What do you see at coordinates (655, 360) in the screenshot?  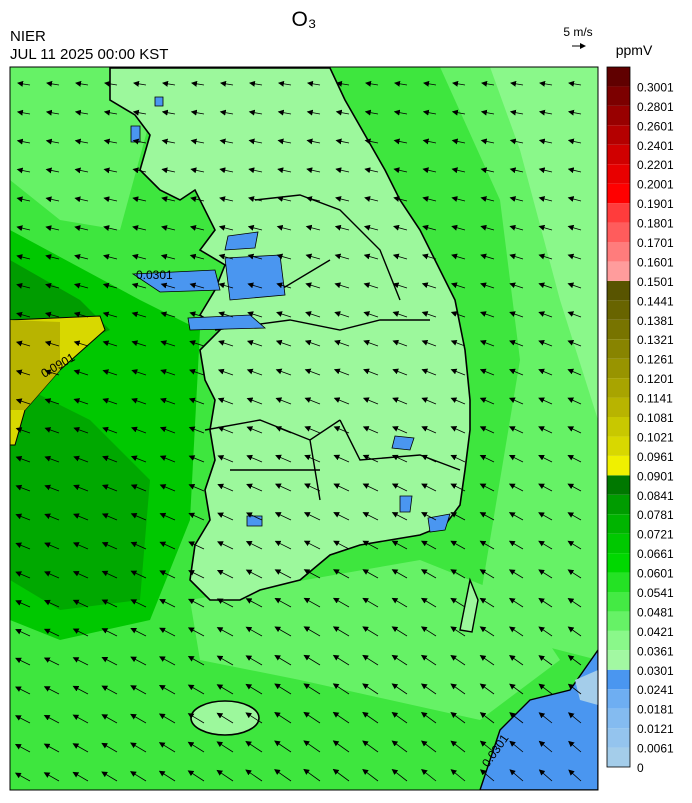 I see `colorbar-label: 0.1261` at bounding box center [655, 360].